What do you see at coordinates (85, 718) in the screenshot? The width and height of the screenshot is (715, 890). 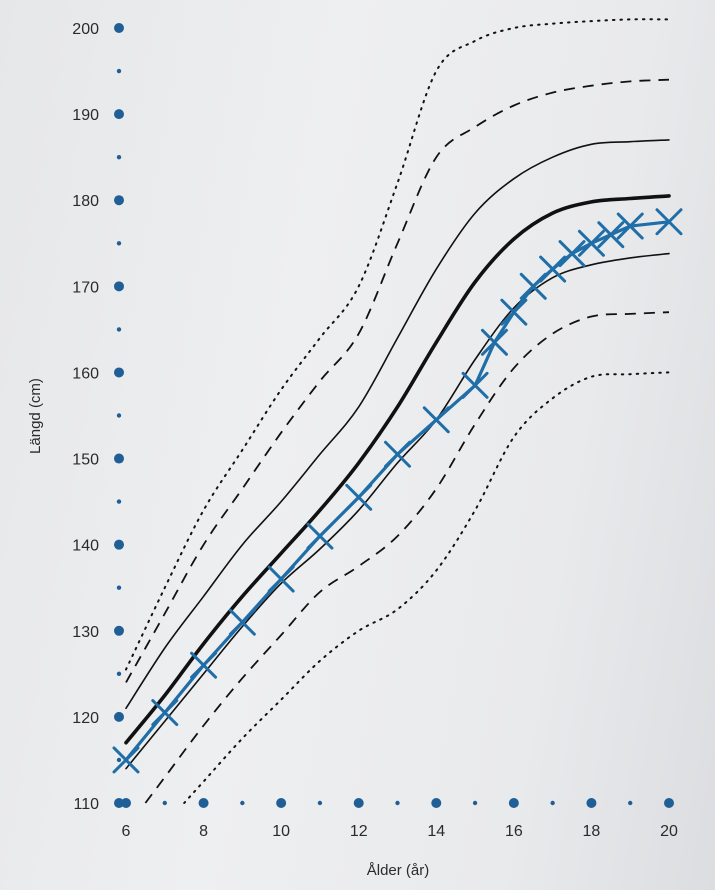 I see `y-tick-label: 120` at bounding box center [85, 718].